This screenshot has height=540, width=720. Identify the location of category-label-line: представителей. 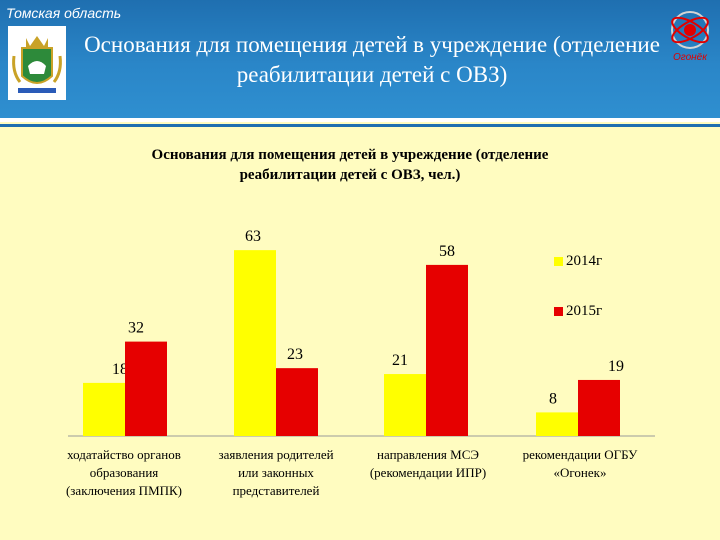
(276, 490).